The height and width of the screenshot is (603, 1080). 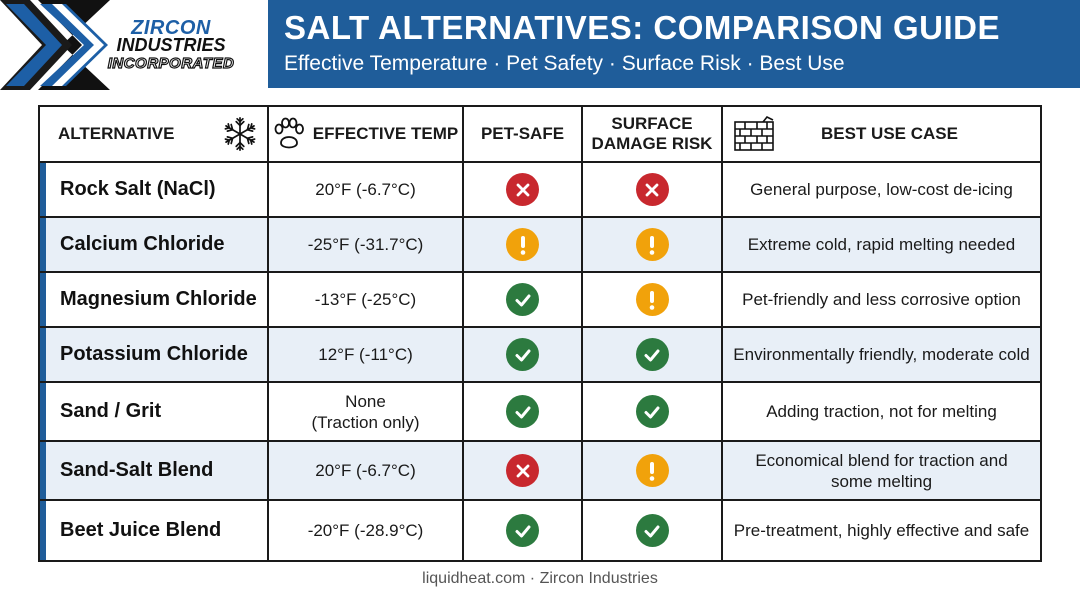 I want to click on x-icon, so click(x=522, y=189).